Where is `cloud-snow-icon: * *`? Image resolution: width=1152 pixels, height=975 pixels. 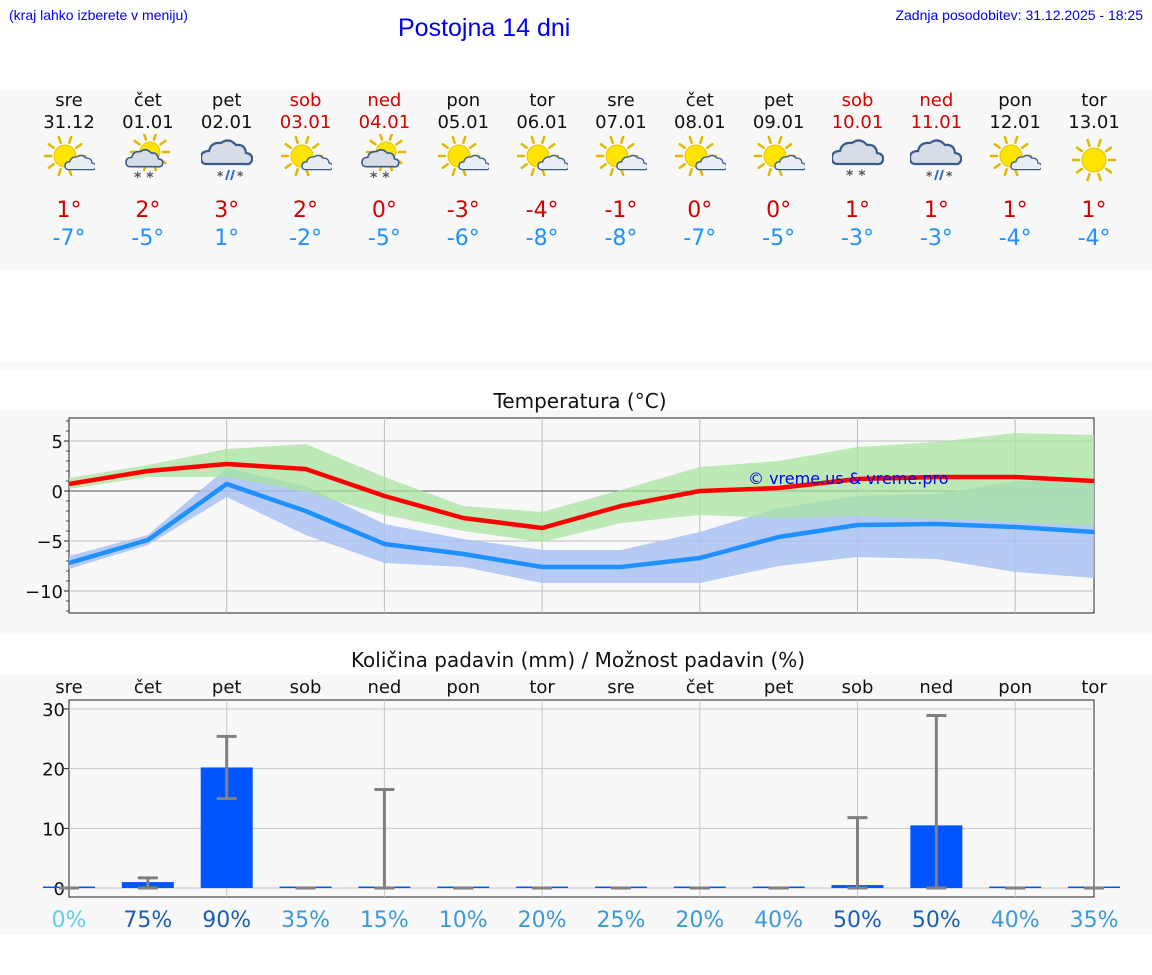
cloud-snow-icon: * * is located at coordinates (857, 161).